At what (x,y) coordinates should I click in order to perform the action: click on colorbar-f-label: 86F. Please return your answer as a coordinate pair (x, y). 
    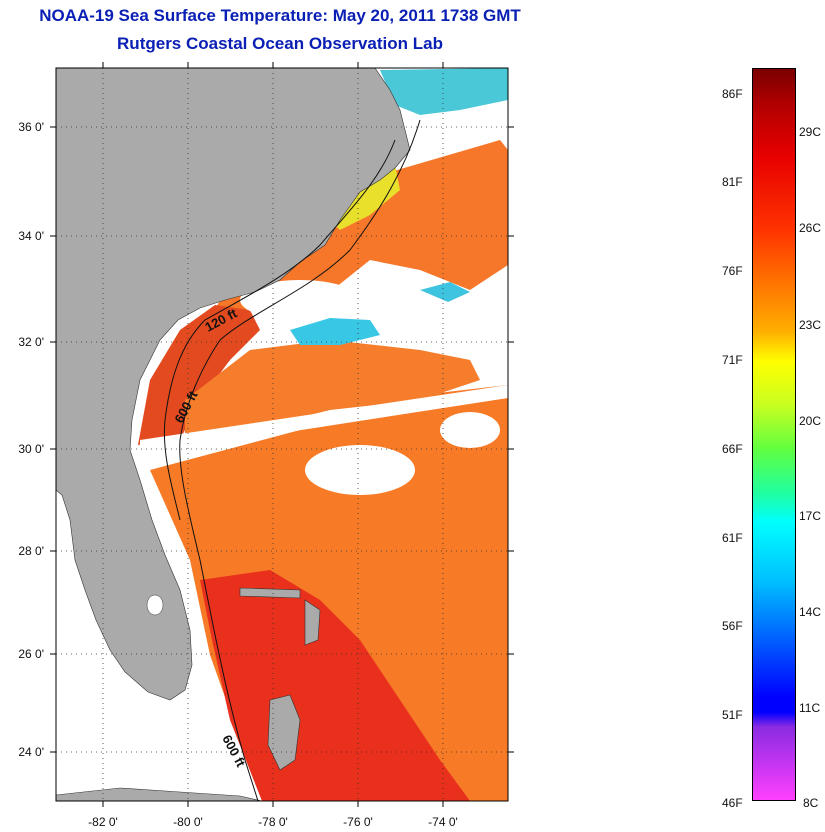
    Looking at the image, I should click on (732, 94).